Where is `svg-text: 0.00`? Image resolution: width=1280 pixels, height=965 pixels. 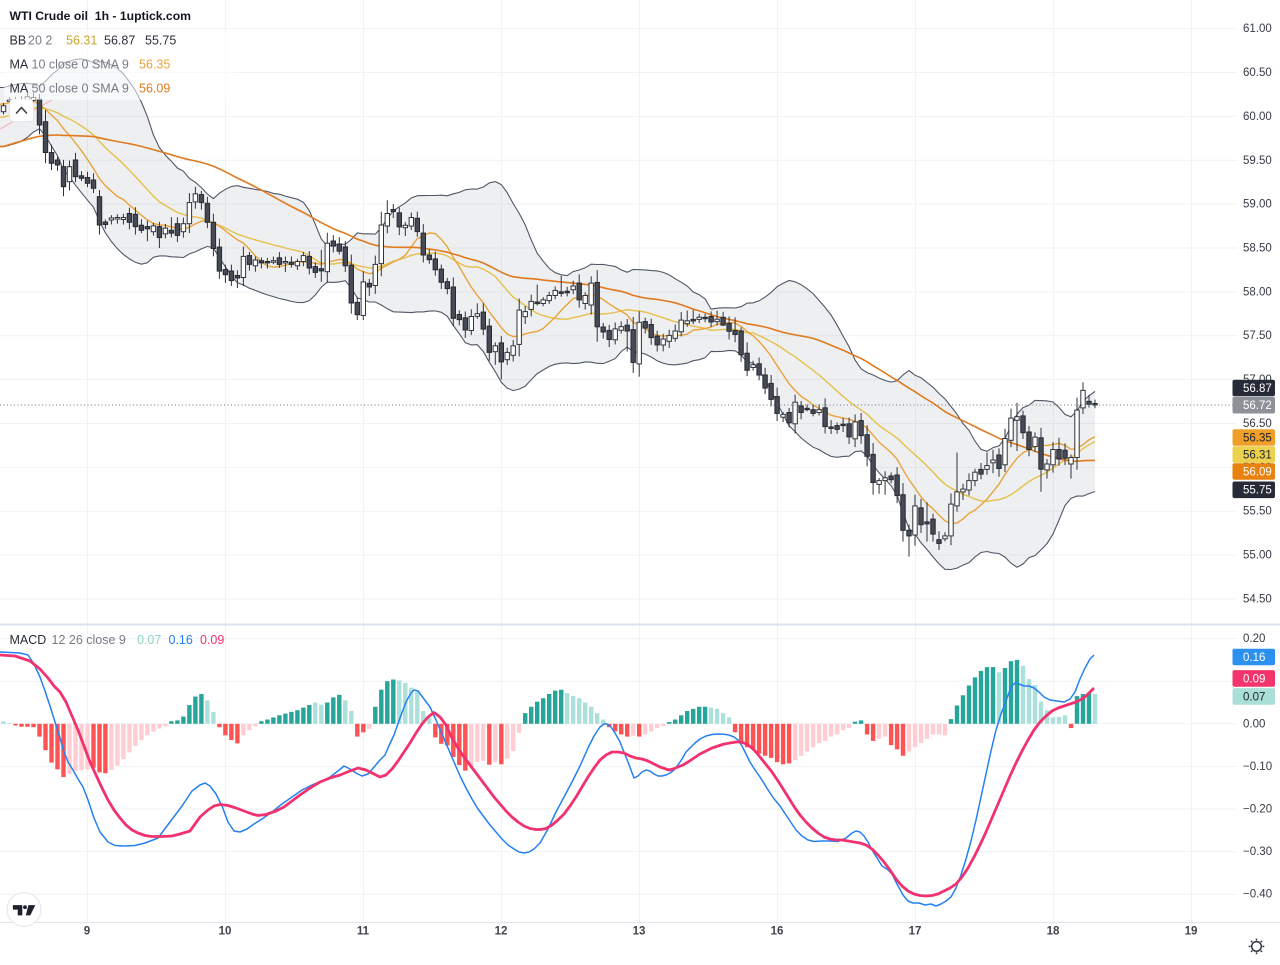
svg-text: 0.00 is located at coordinates (1254, 724).